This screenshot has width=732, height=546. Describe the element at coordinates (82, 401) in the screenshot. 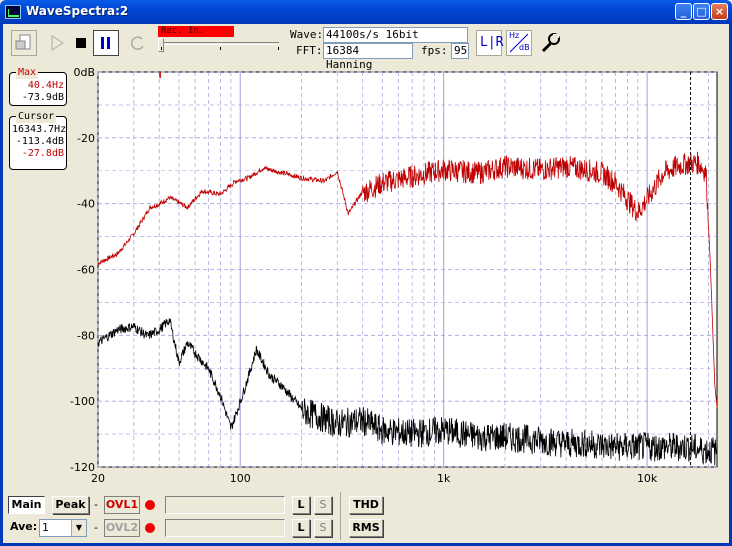

I see `y-tick-label: -100` at that location.